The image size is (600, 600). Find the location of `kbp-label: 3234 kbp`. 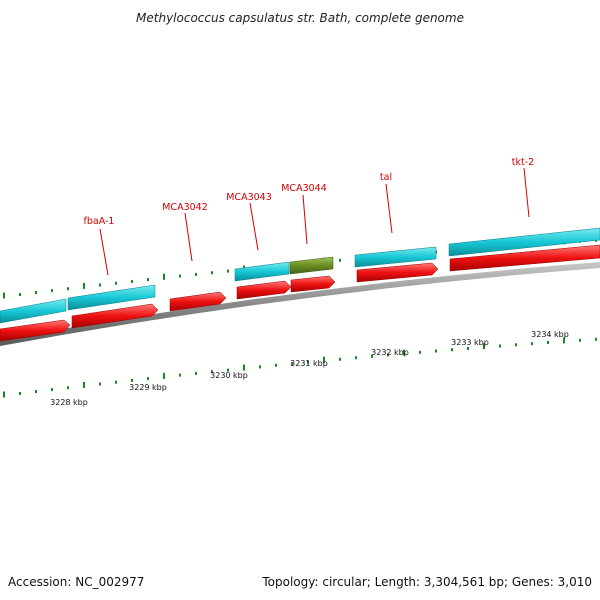

kbp-label: 3234 kbp is located at coordinates (550, 334).